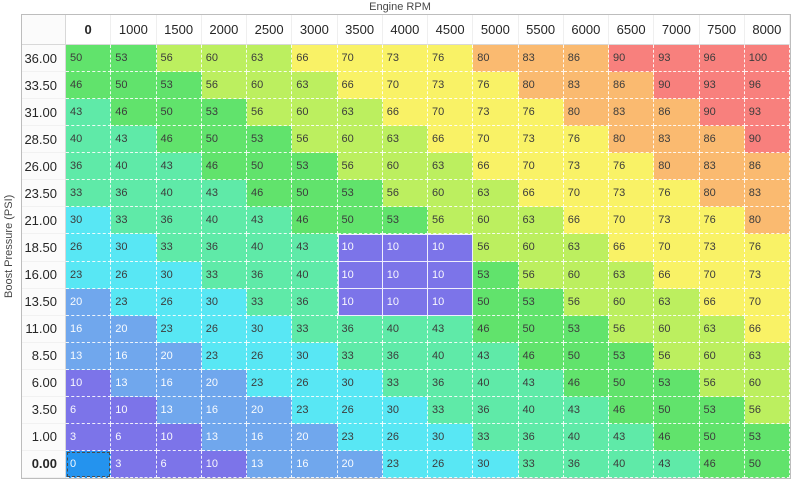  I want to click on row-header: 31.00, so click(44, 113).